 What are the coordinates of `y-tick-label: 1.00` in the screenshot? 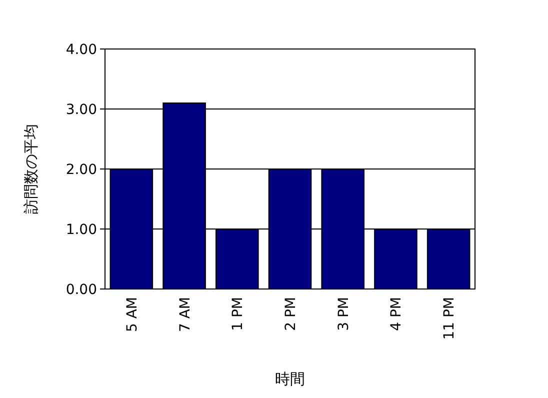 It's located at (81, 230).